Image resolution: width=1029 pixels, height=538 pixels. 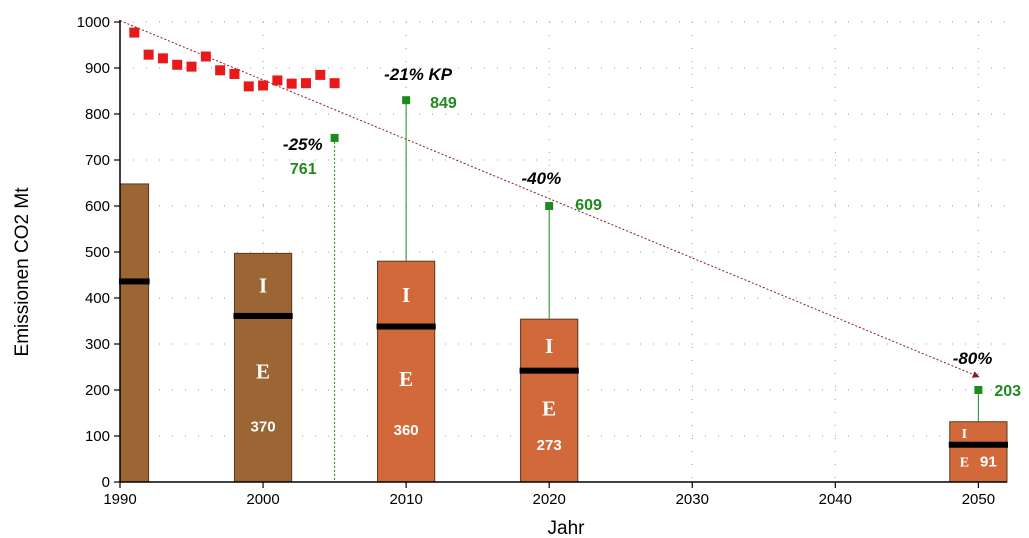 What do you see at coordinates (97, 252) in the screenshot?
I see `y-tick-label: 500` at bounding box center [97, 252].